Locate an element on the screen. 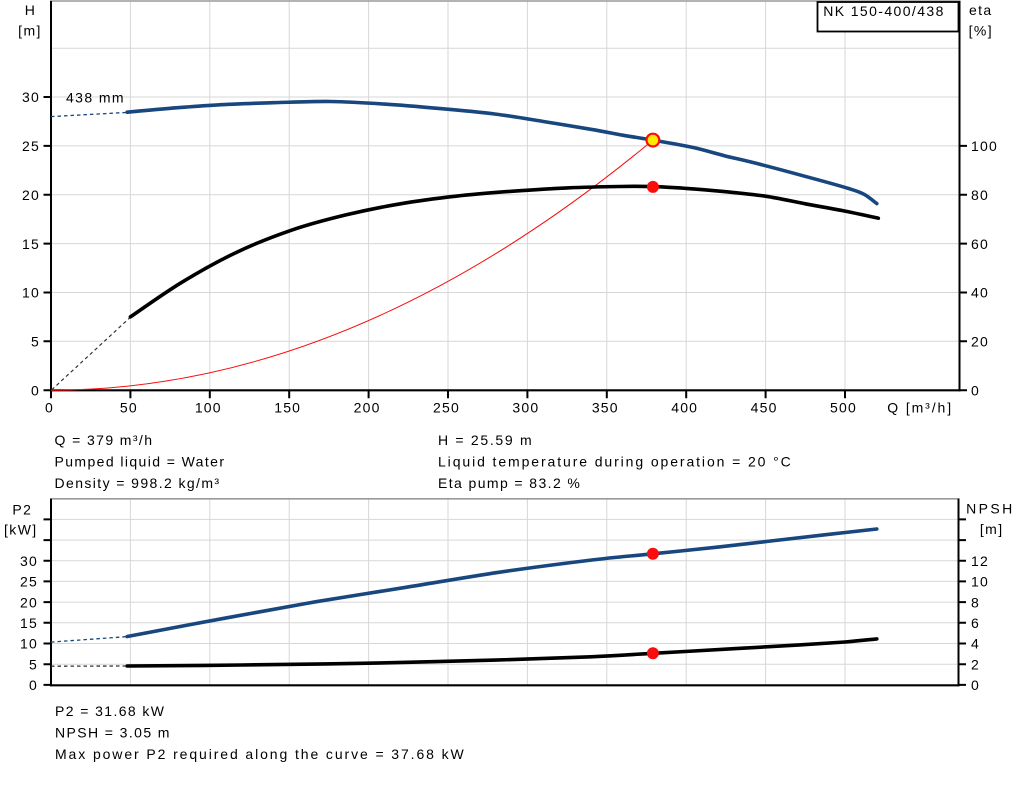  svg-text: P2 is located at coordinates (22, 510).